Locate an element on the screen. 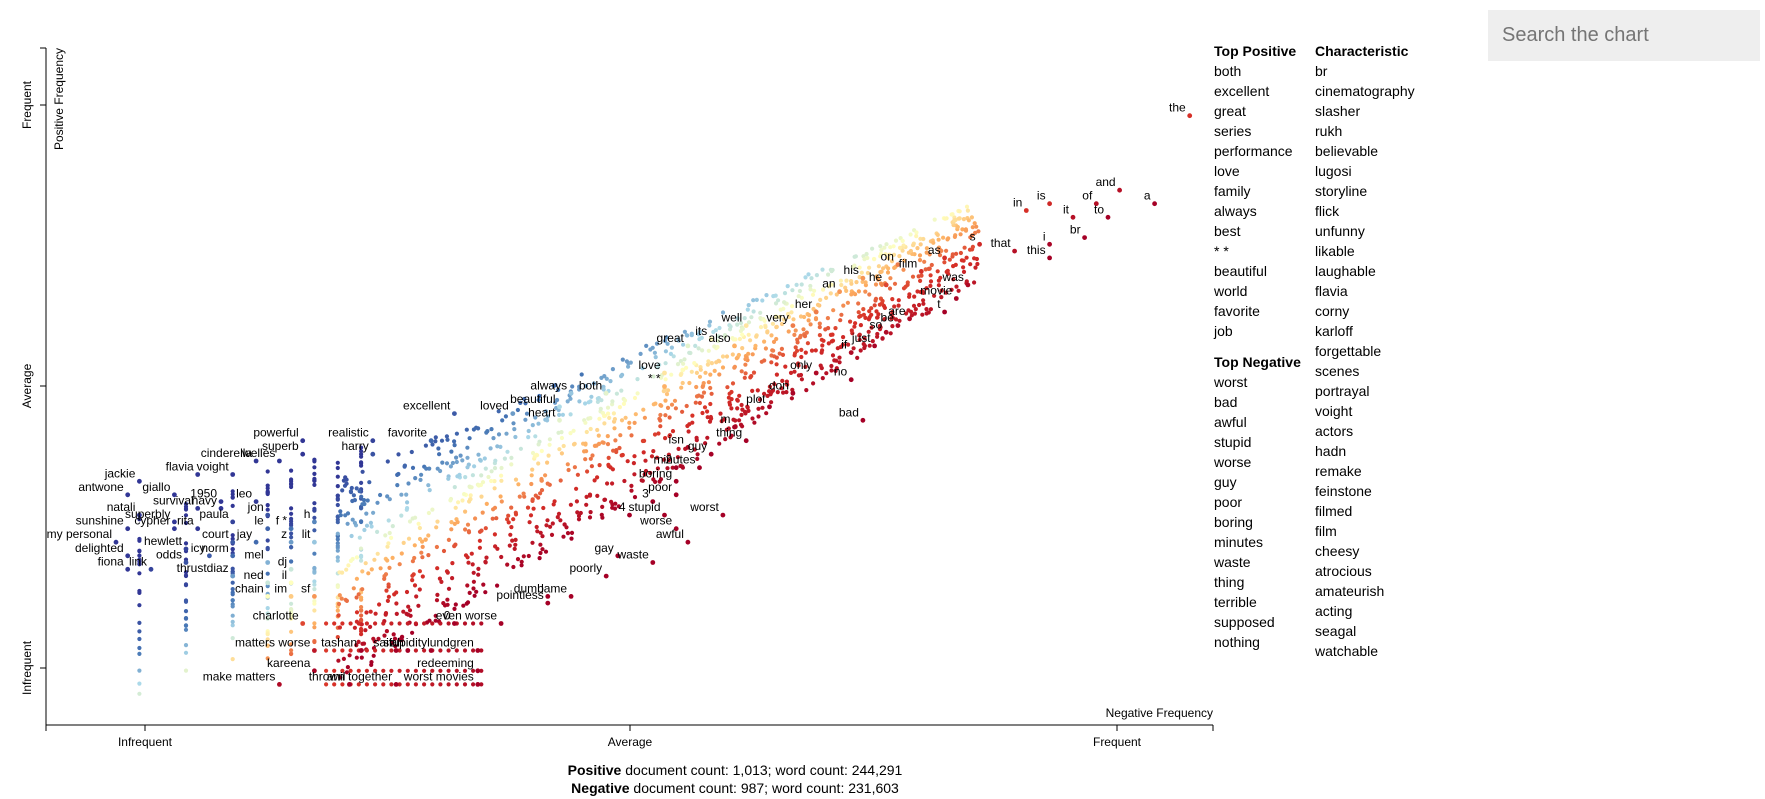 Image resolution: width=1765 pixels, height=799 pixels. top-negative-term: stupid is located at coordinates (1233, 442).